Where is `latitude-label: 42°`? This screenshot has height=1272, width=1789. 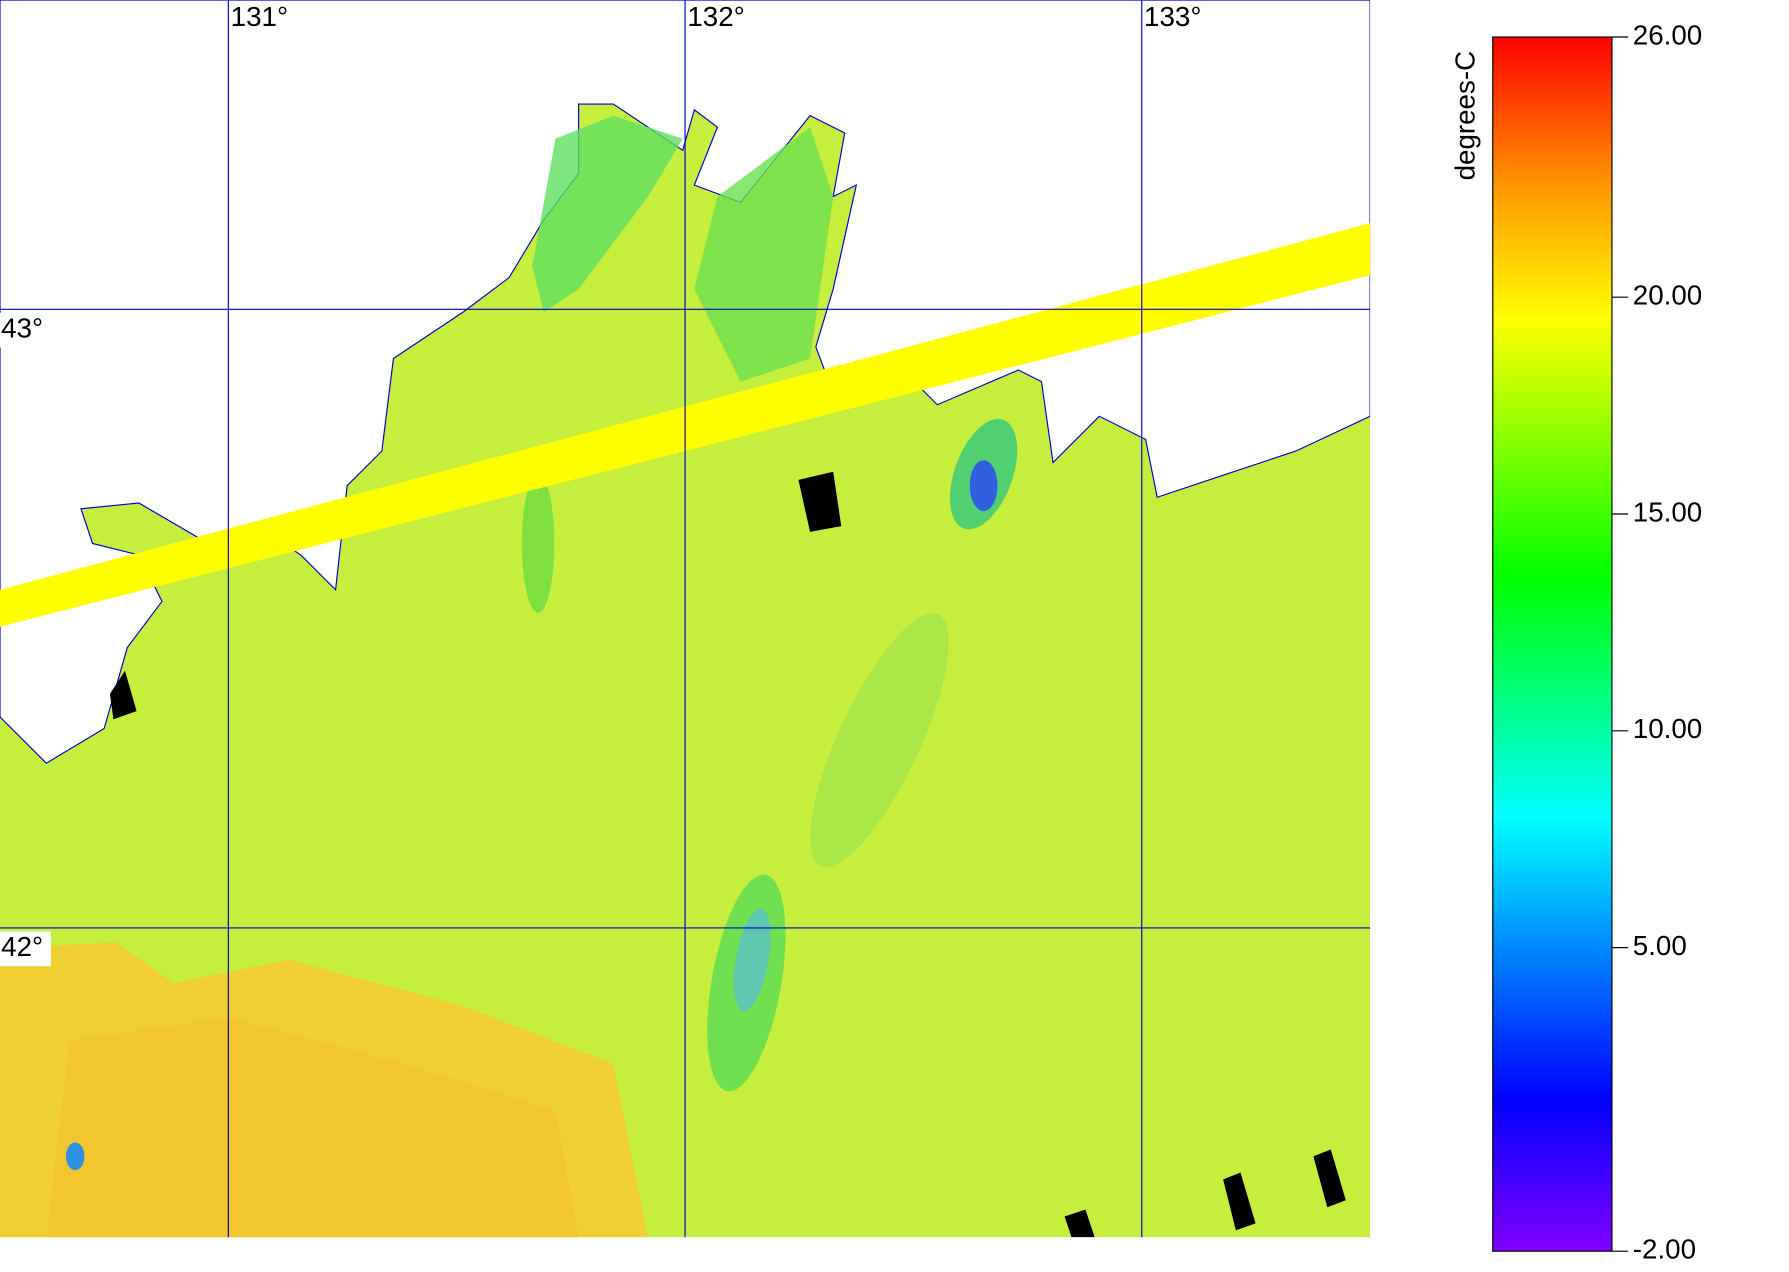
latitude-label: 42° is located at coordinates (22, 946).